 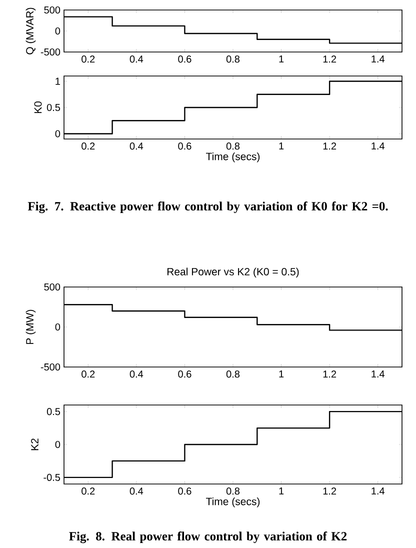 What do you see at coordinates (233, 273) in the screenshot?
I see `chart-title: Real Power vs K2 (K0 = 0.5)` at bounding box center [233, 273].